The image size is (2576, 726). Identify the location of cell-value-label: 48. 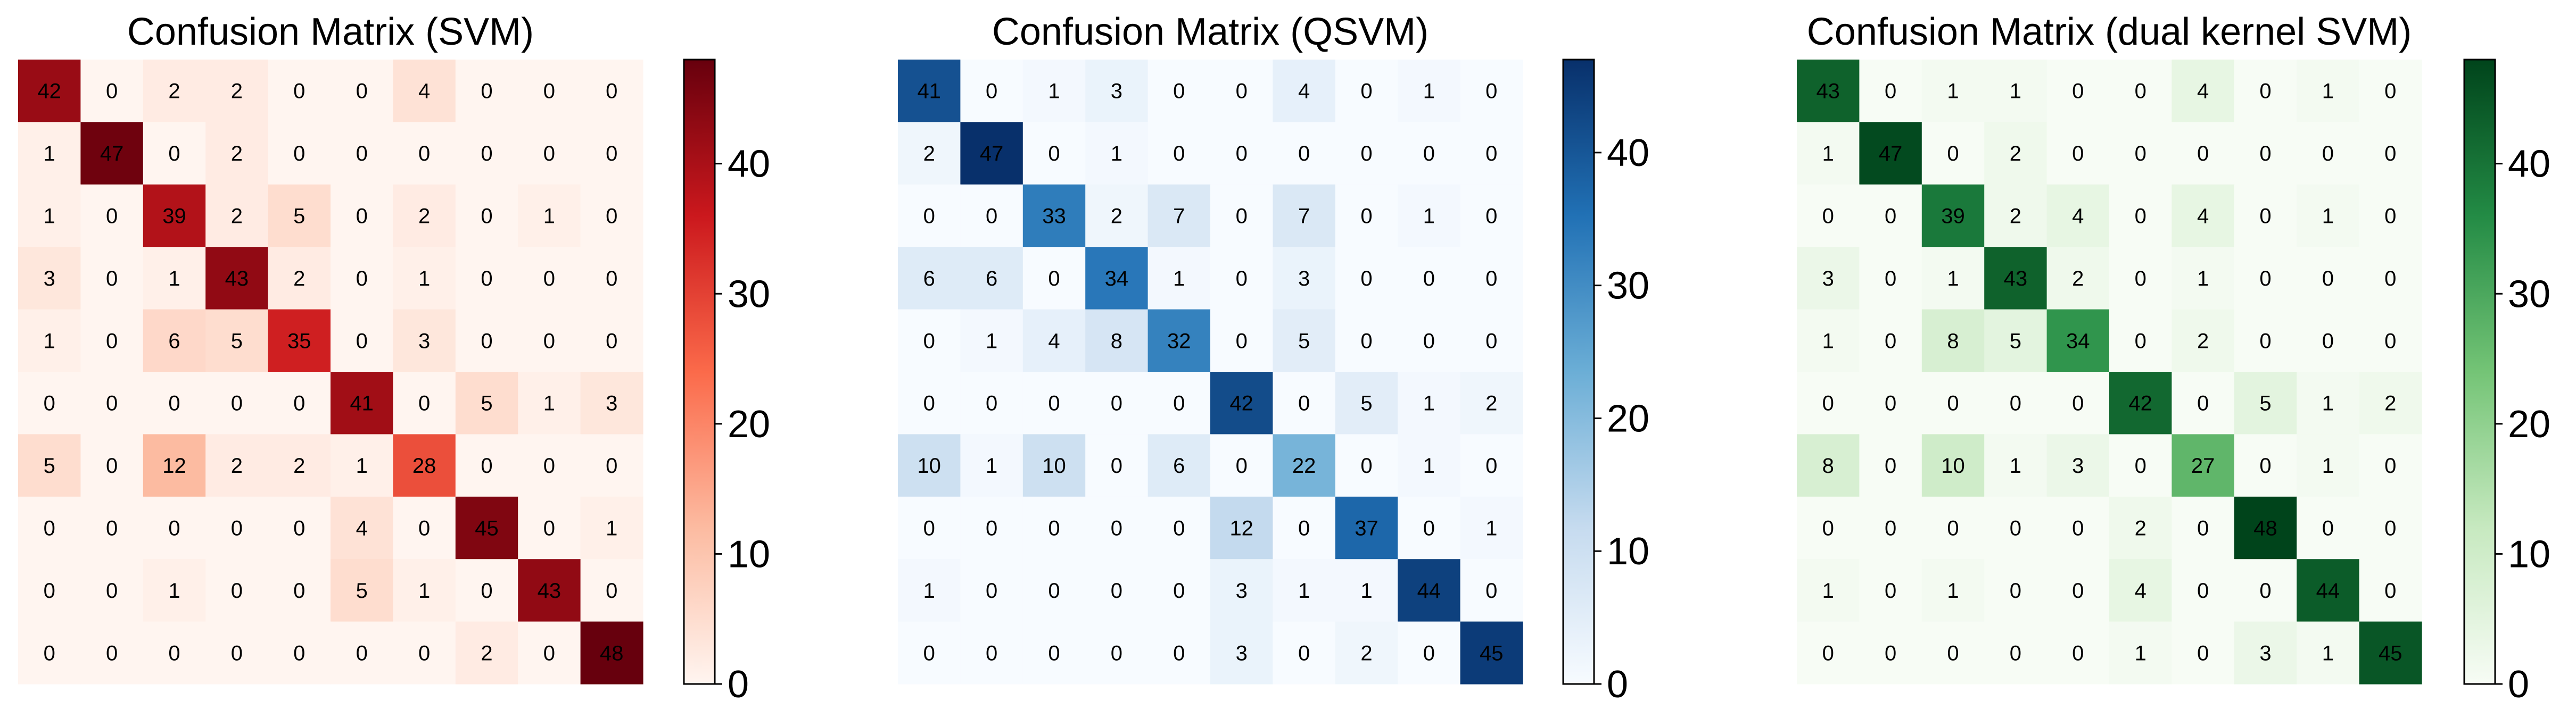
(2265, 528).